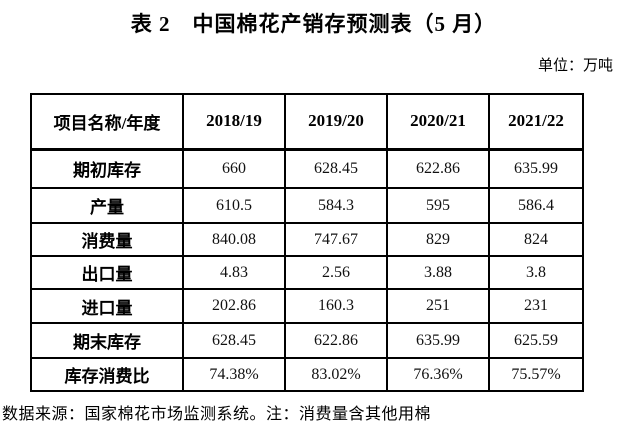  I want to click on data-cell: 747.67, so click(336, 239).